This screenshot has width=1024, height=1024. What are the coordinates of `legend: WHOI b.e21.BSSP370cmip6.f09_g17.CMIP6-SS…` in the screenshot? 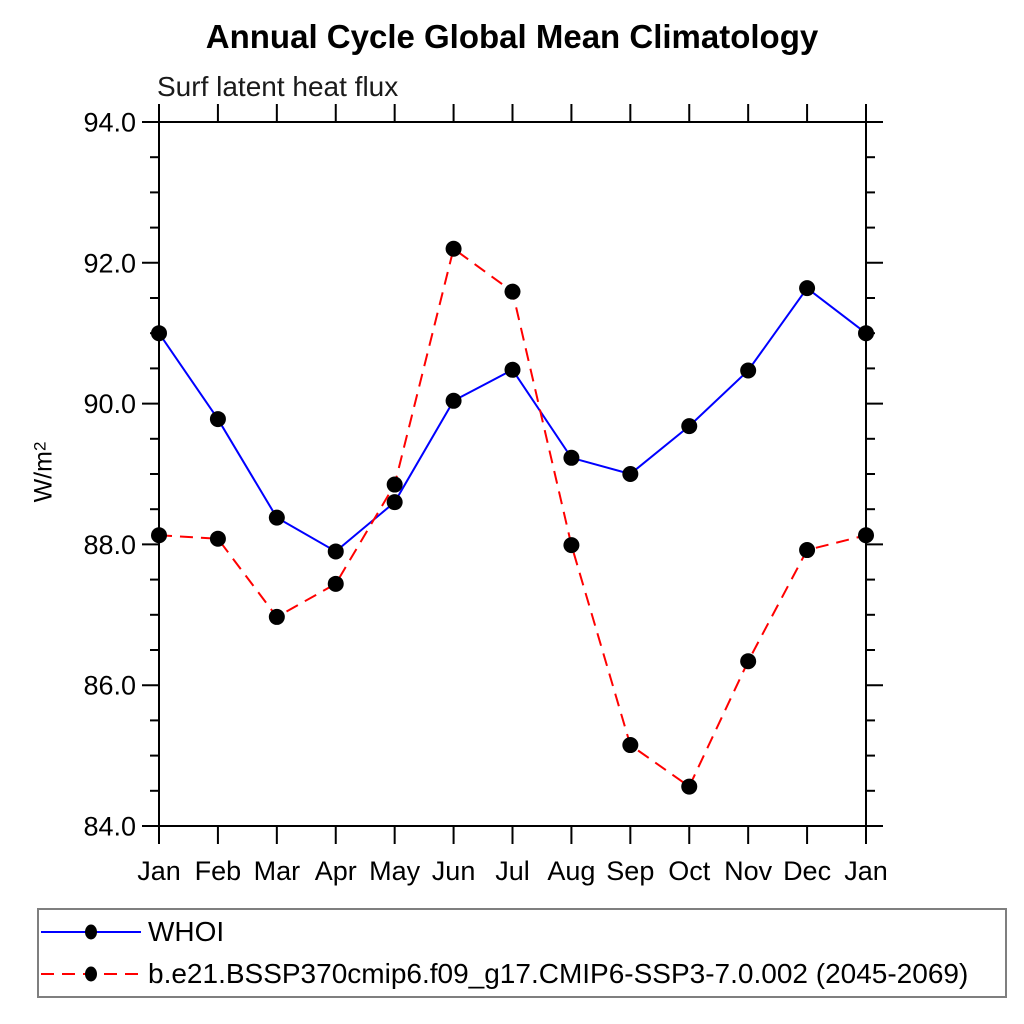 It's located at (522, 953).